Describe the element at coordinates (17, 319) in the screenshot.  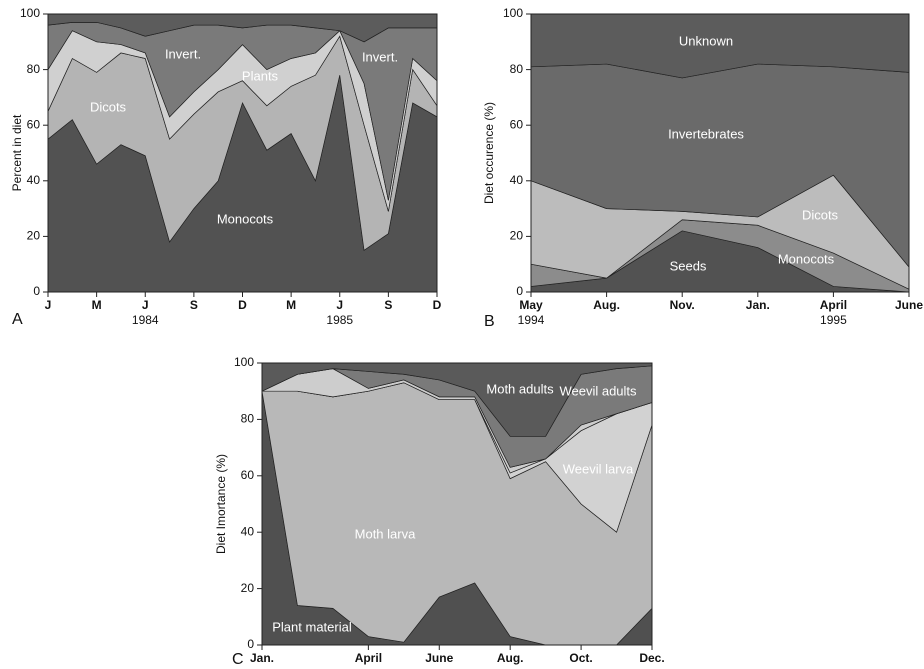
I see `panel-letter: A` at that location.